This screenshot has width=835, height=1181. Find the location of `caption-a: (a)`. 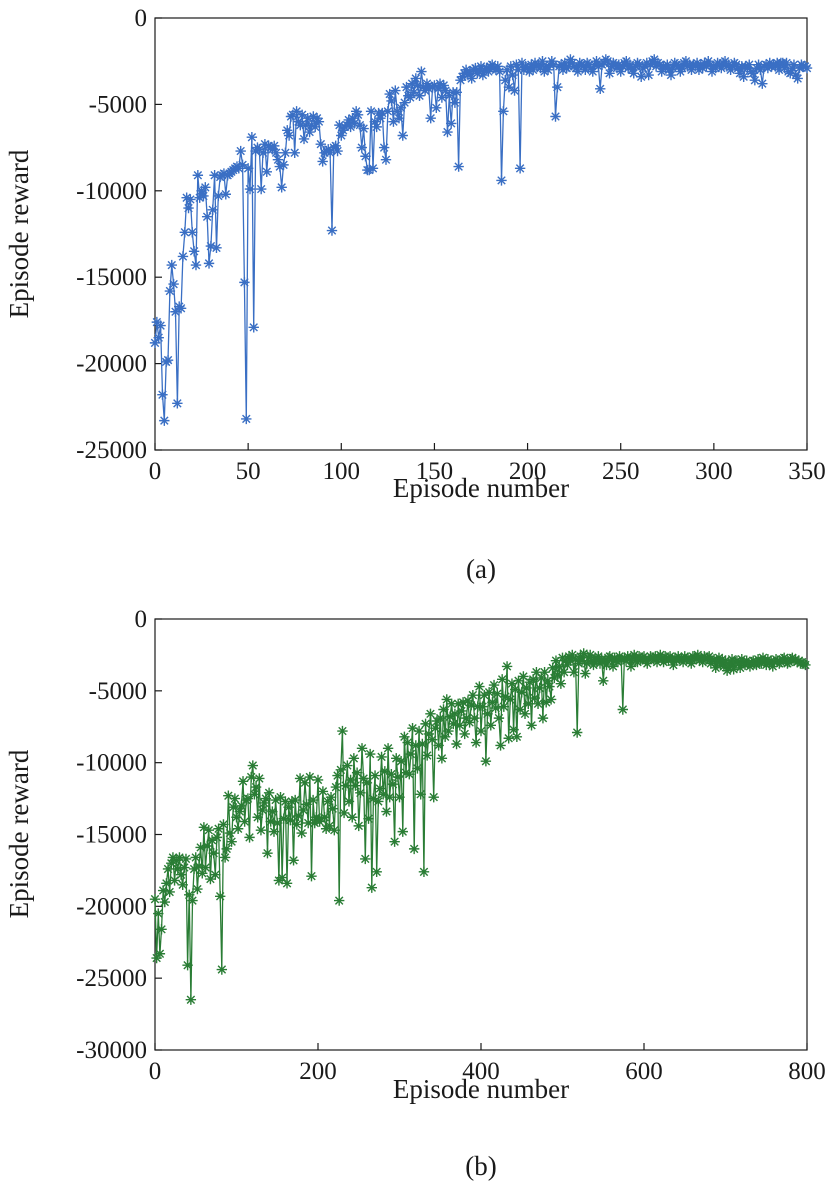

caption-a: (a) is located at coordinates (481, 569).